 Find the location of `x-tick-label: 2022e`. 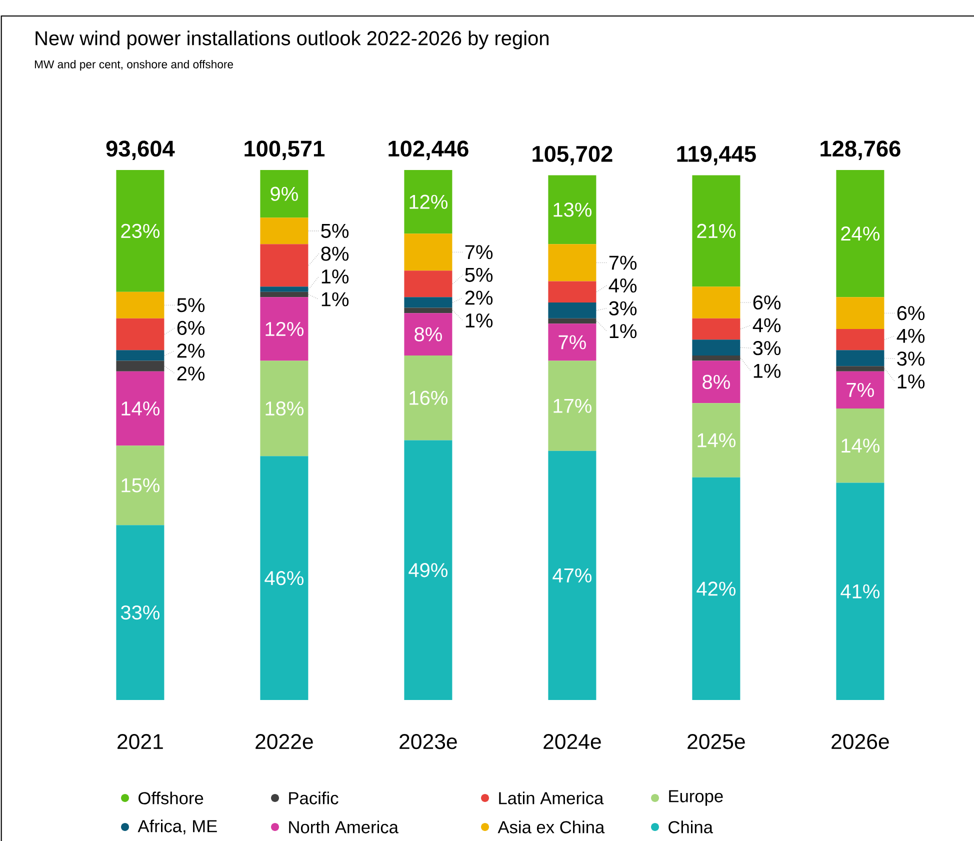

x-tick-label: 2022e is located at coordinates (284, 742).